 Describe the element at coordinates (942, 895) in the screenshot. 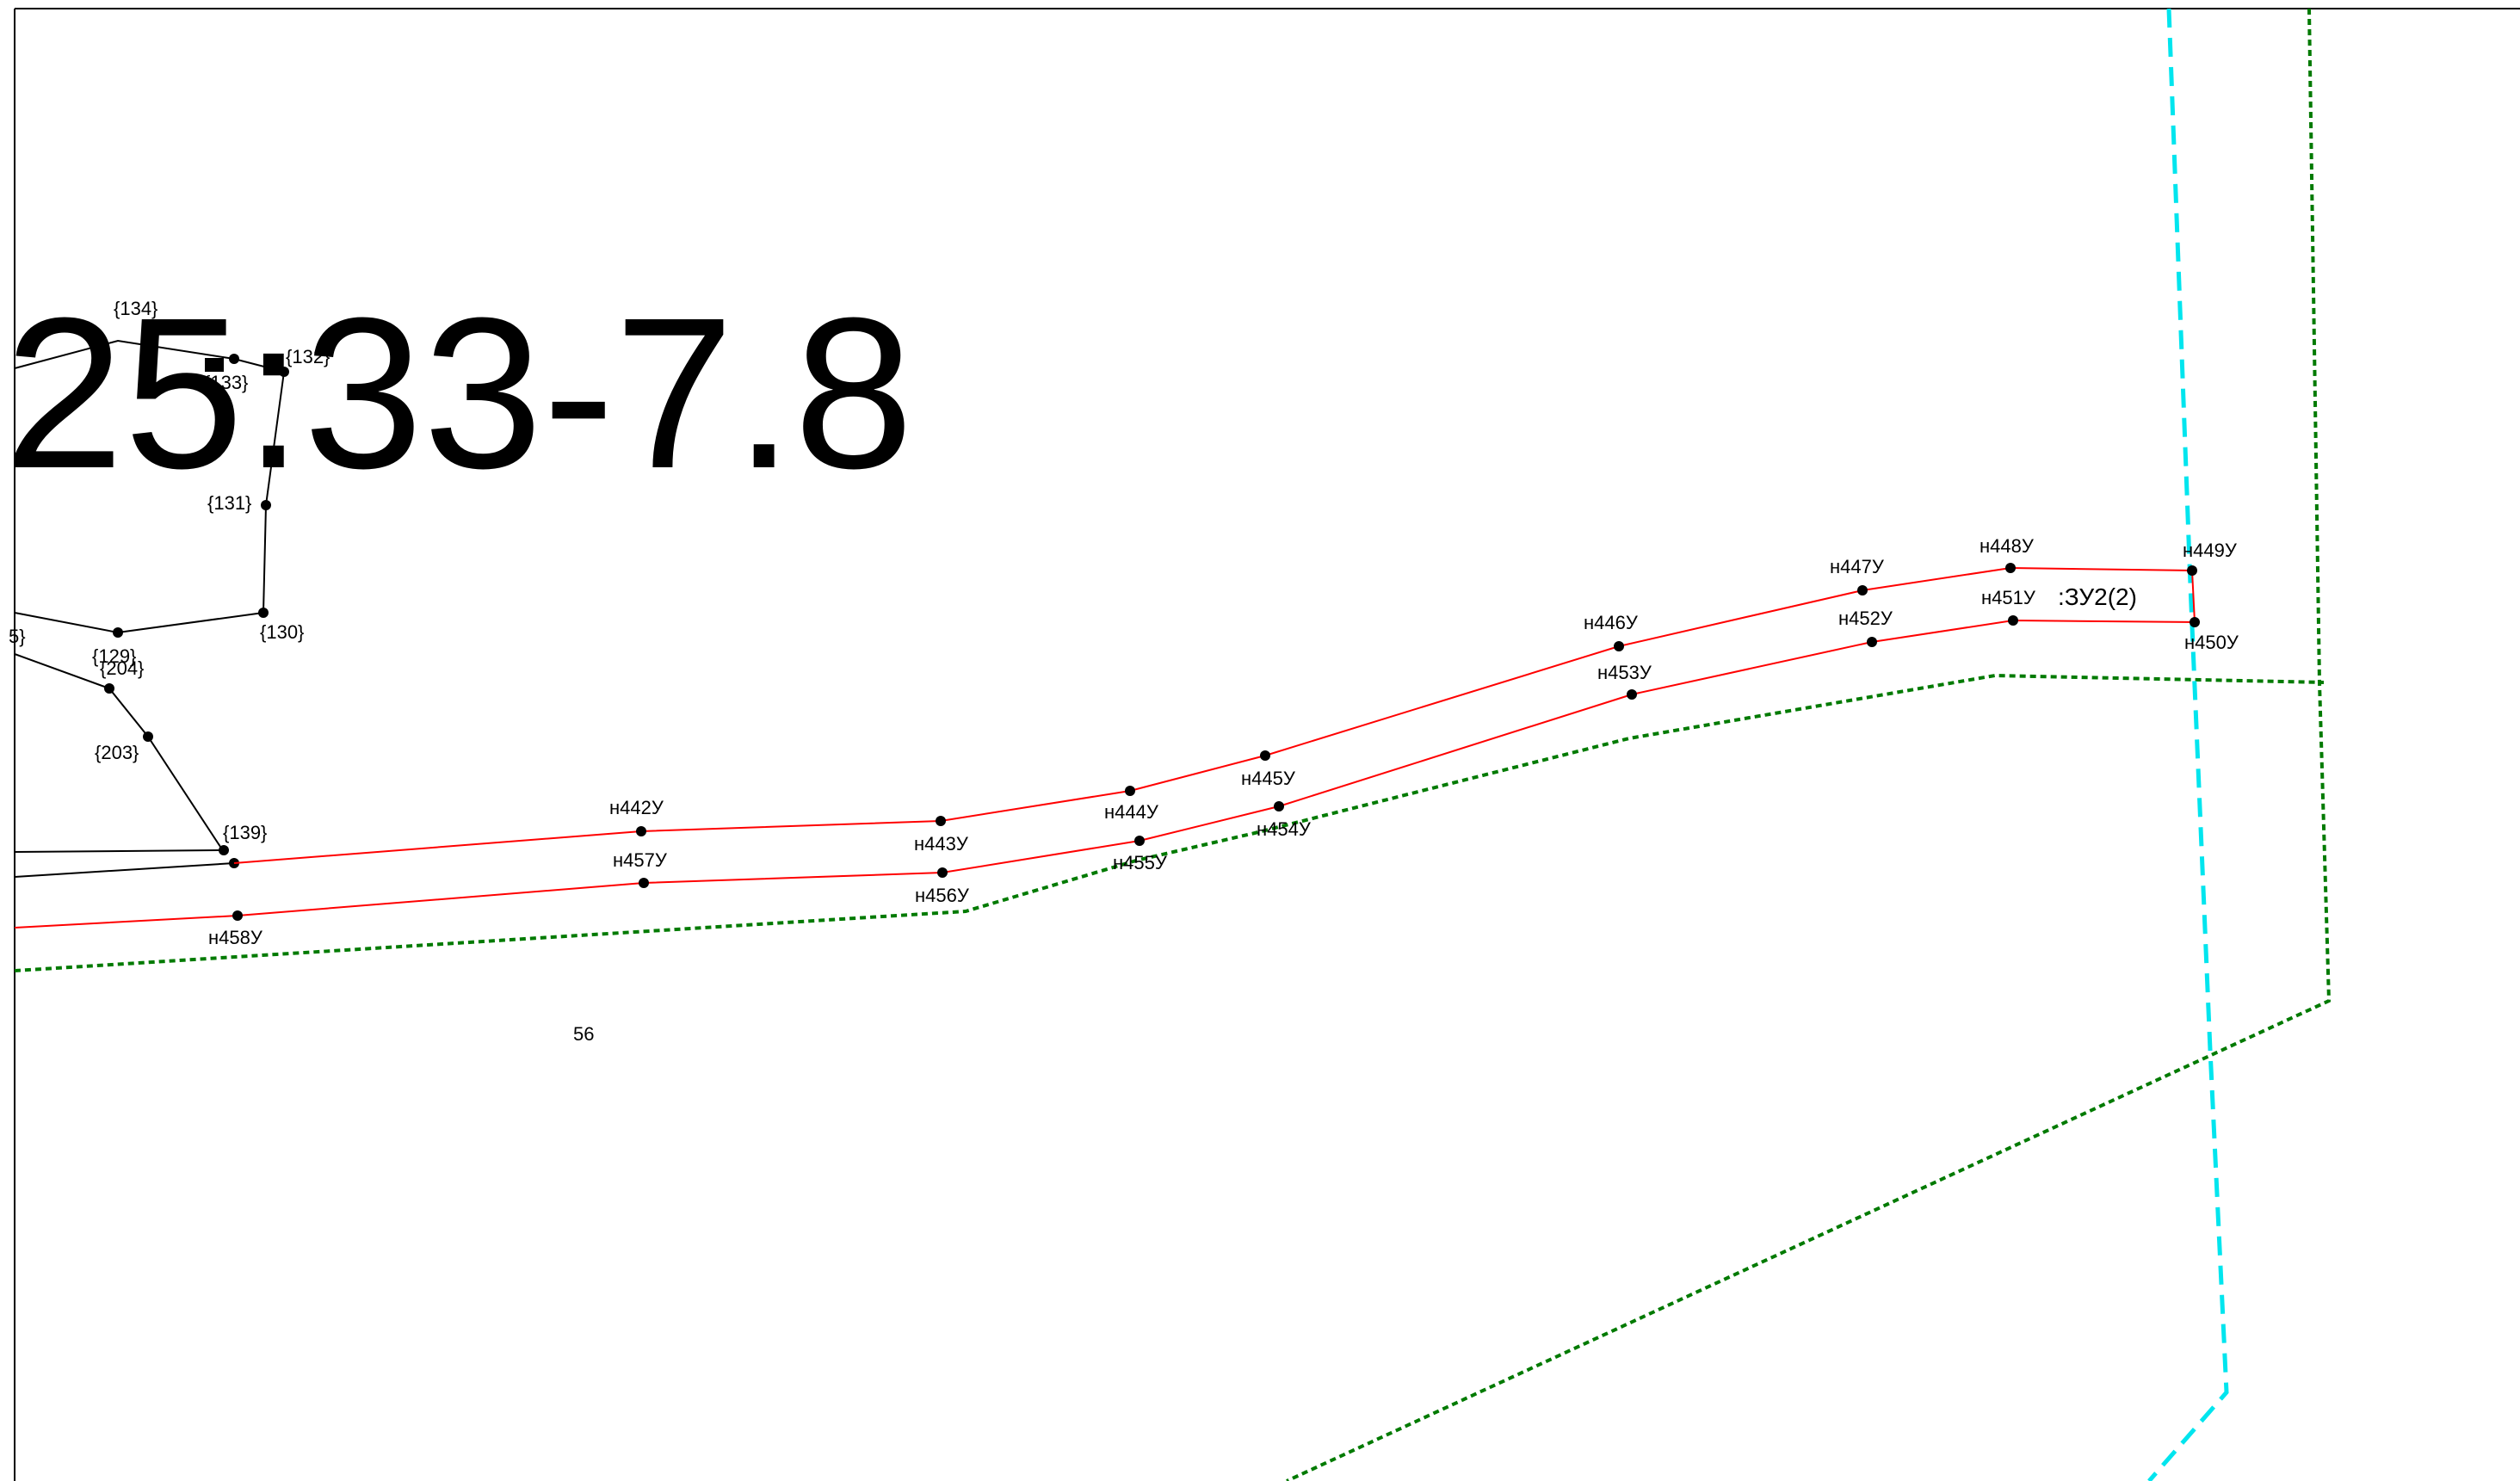

I see `new-point-label: н456У` at that location.